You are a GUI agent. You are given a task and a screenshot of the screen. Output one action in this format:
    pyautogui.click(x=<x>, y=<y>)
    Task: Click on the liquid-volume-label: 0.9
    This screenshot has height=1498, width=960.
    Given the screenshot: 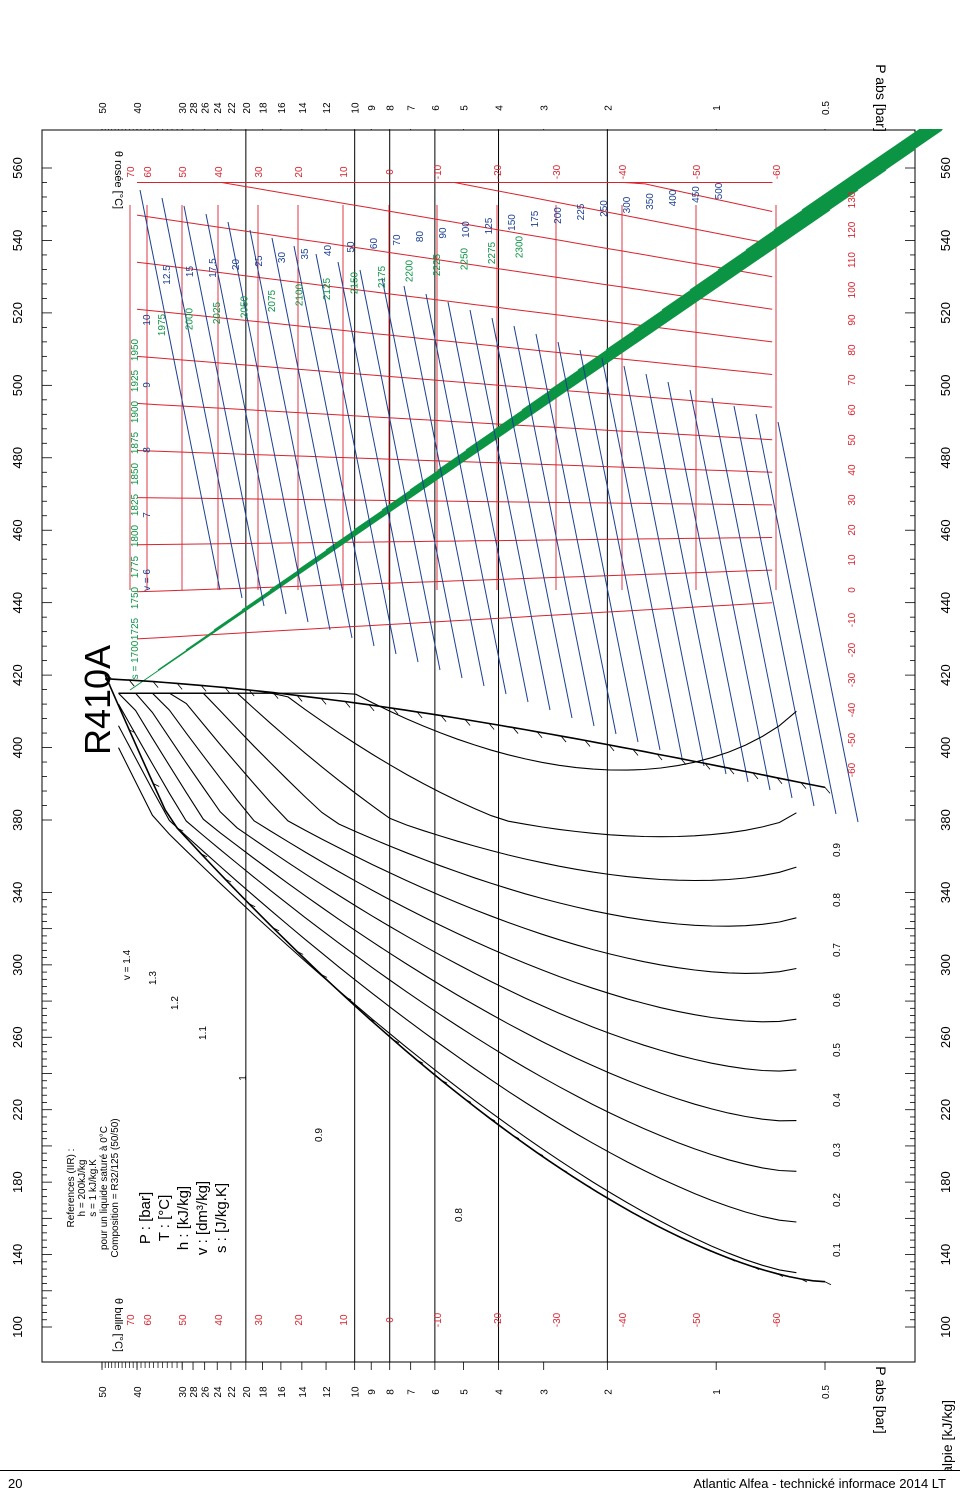 What is the action you would take?
    pyautogui.click(x=319, y=1135)
    